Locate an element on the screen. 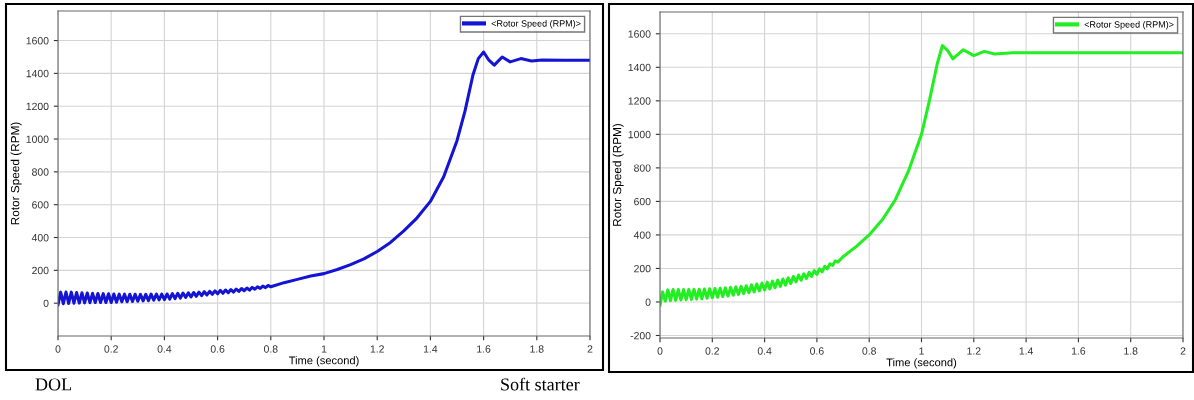  text: DOL is located at coordinates (53, 384).